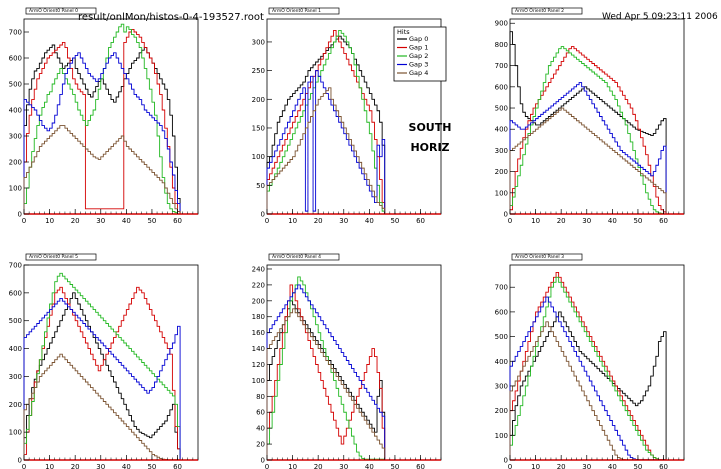  What do you see at coordinates (258, 317) in the screenshot?
I see `y-tick-label: 180` at bounding box center [258, 317].